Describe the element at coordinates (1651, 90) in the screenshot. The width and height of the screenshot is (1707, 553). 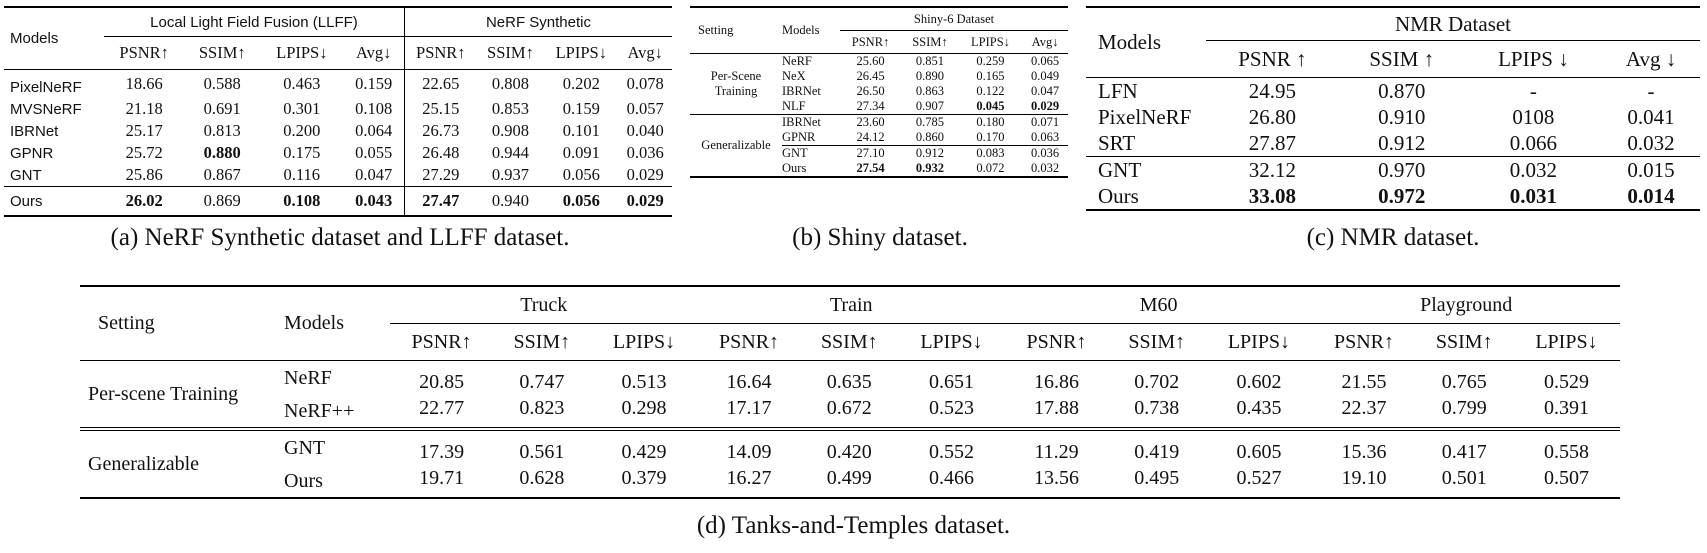
I see `metric-value: -` at that location.